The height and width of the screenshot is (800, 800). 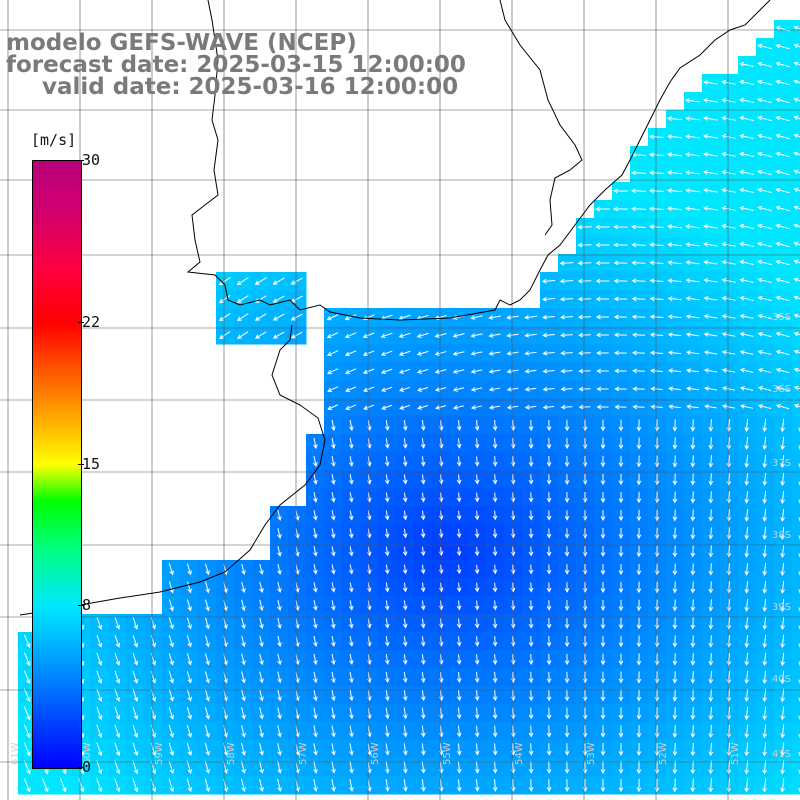 I want to click on colorbar-tick-mark, so click(x=81, y=322).